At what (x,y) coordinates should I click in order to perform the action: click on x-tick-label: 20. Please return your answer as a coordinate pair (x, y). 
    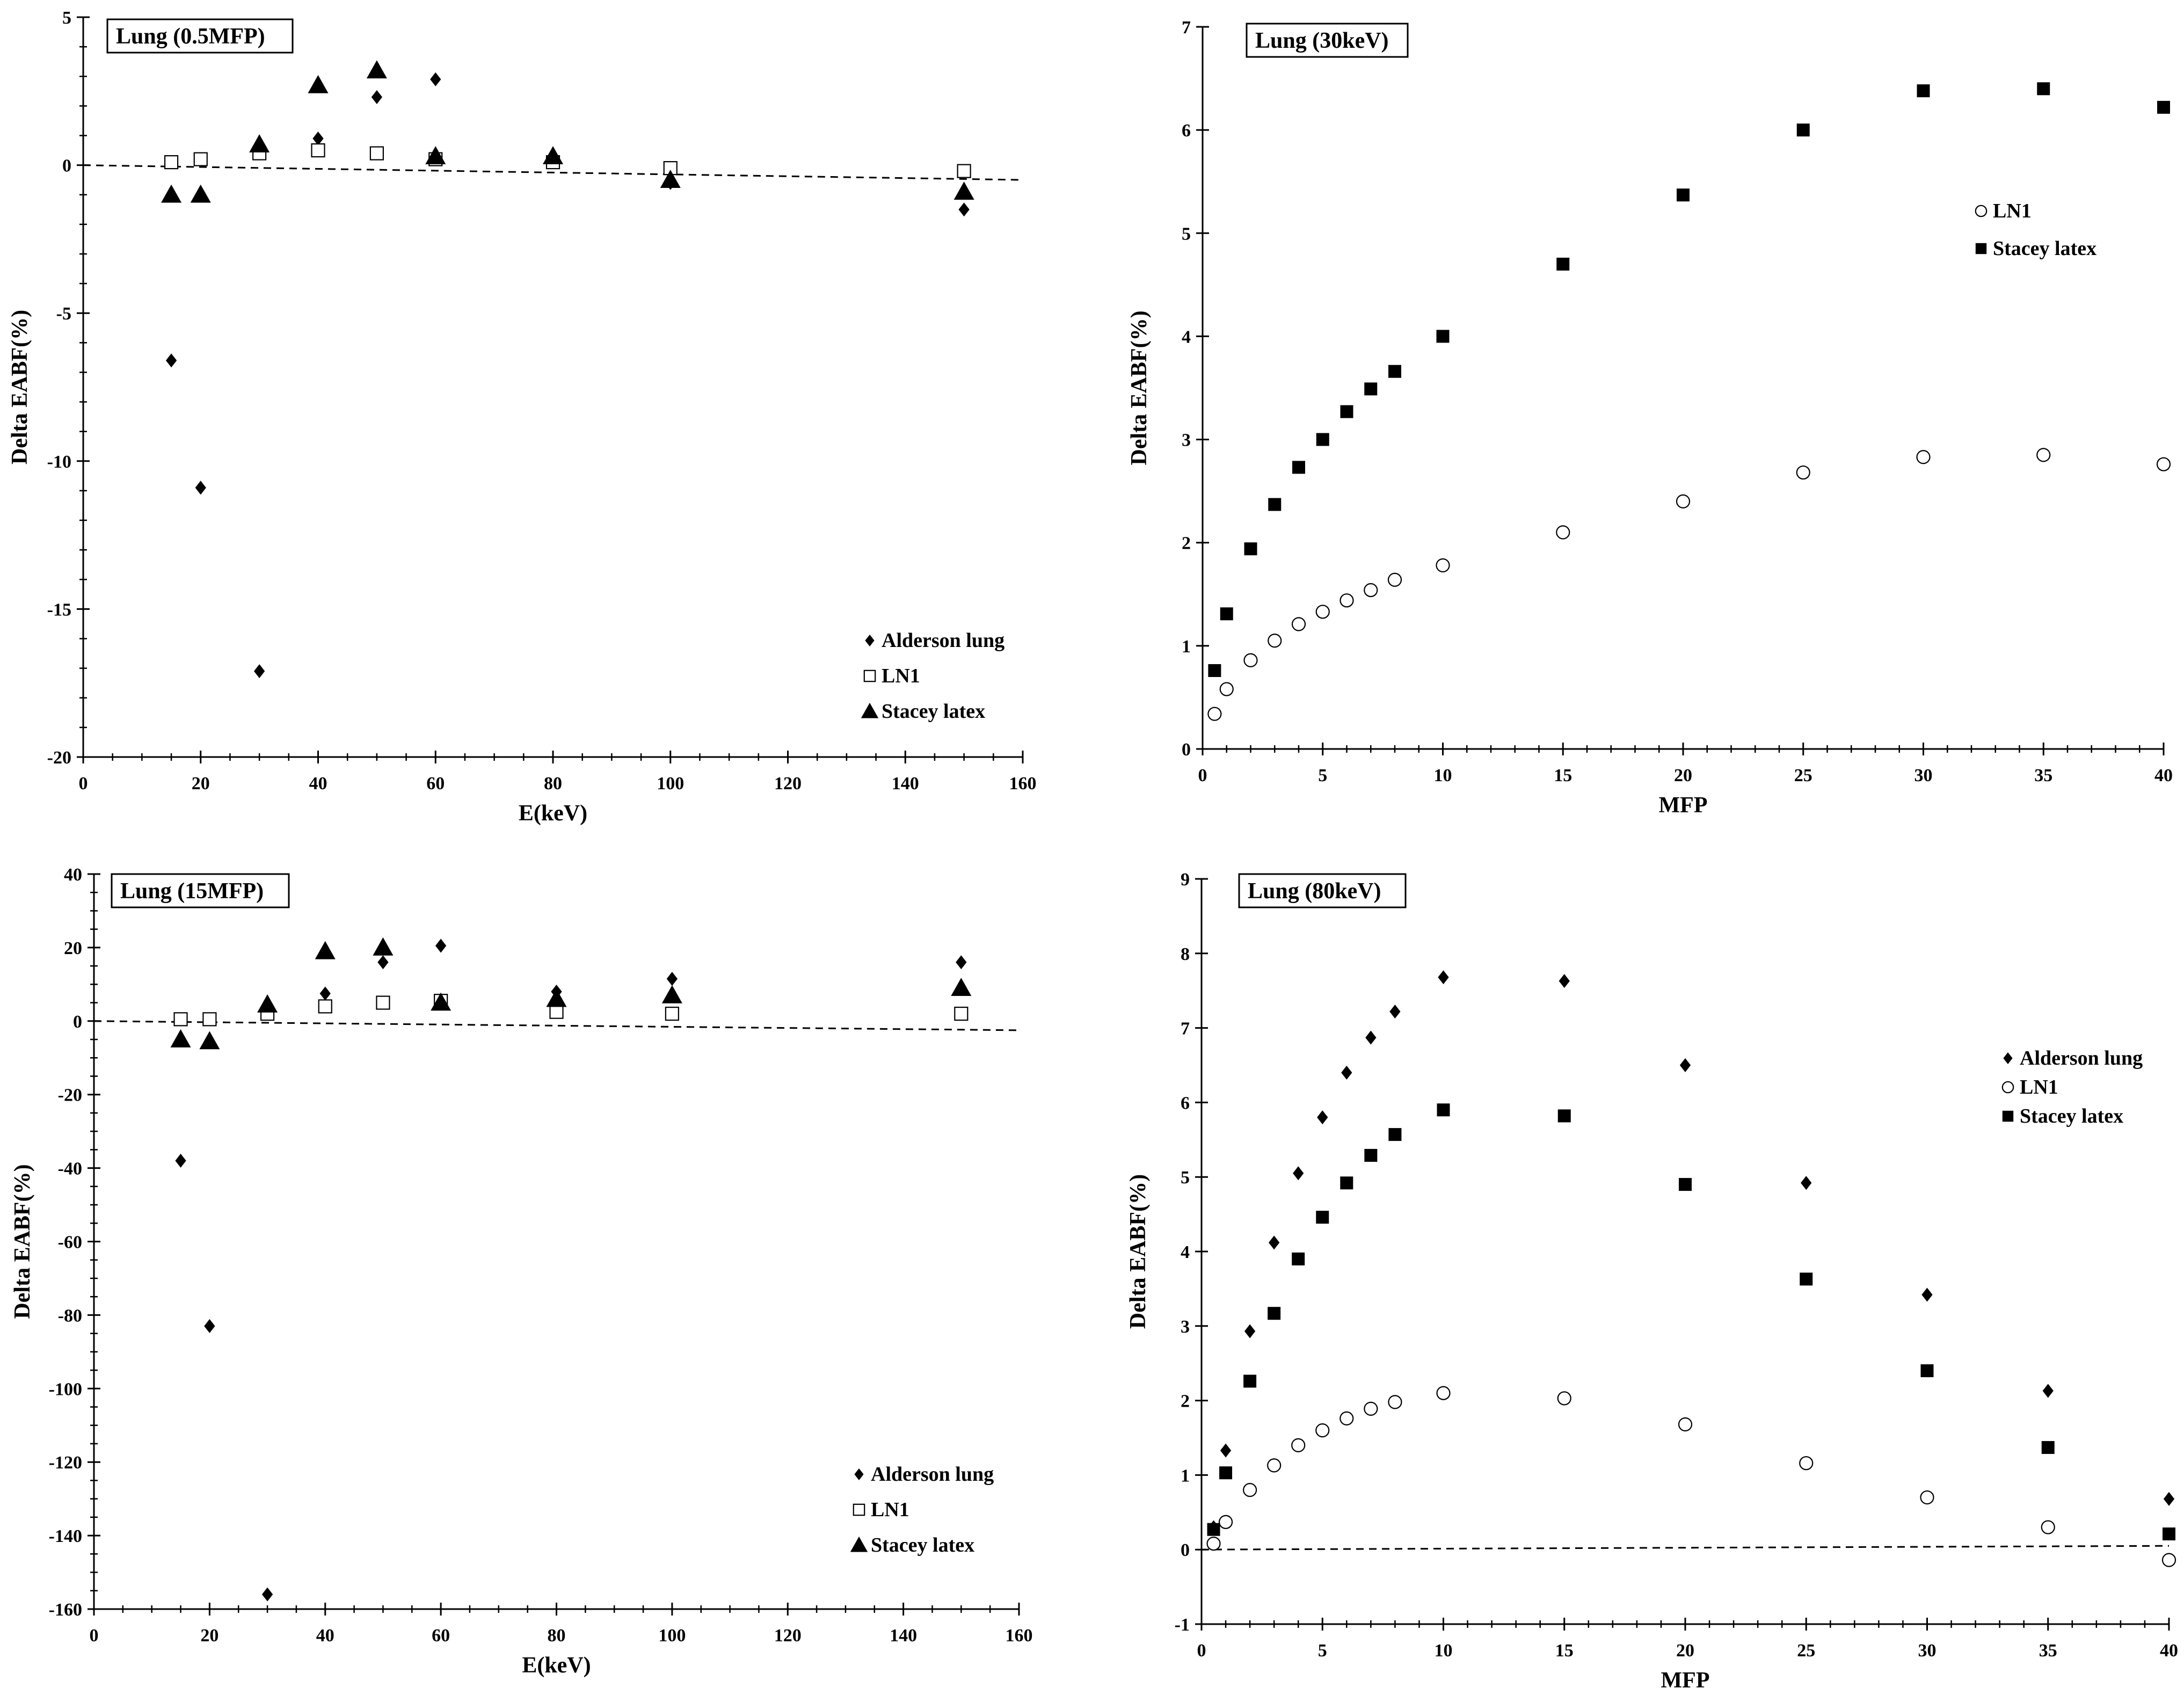
    Looking at the image, I should click on (1685, 1651).